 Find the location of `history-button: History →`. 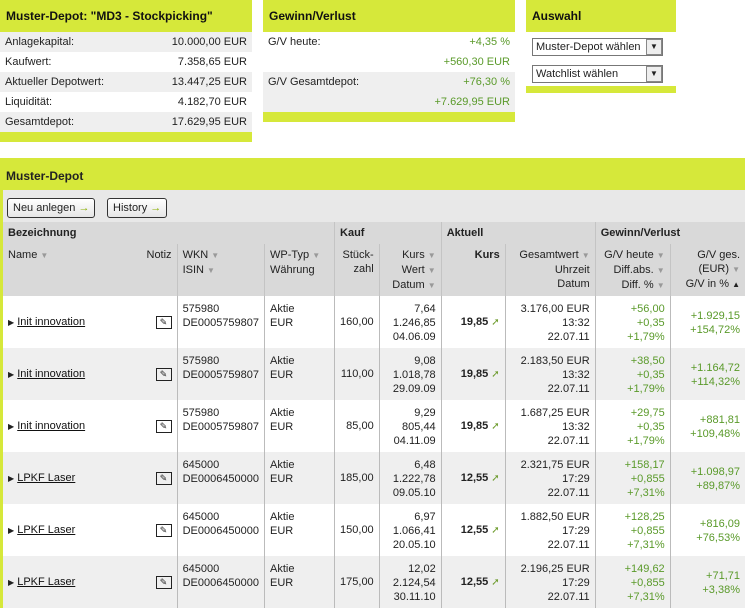

history-button: History → is located at coordinates (137, 208).